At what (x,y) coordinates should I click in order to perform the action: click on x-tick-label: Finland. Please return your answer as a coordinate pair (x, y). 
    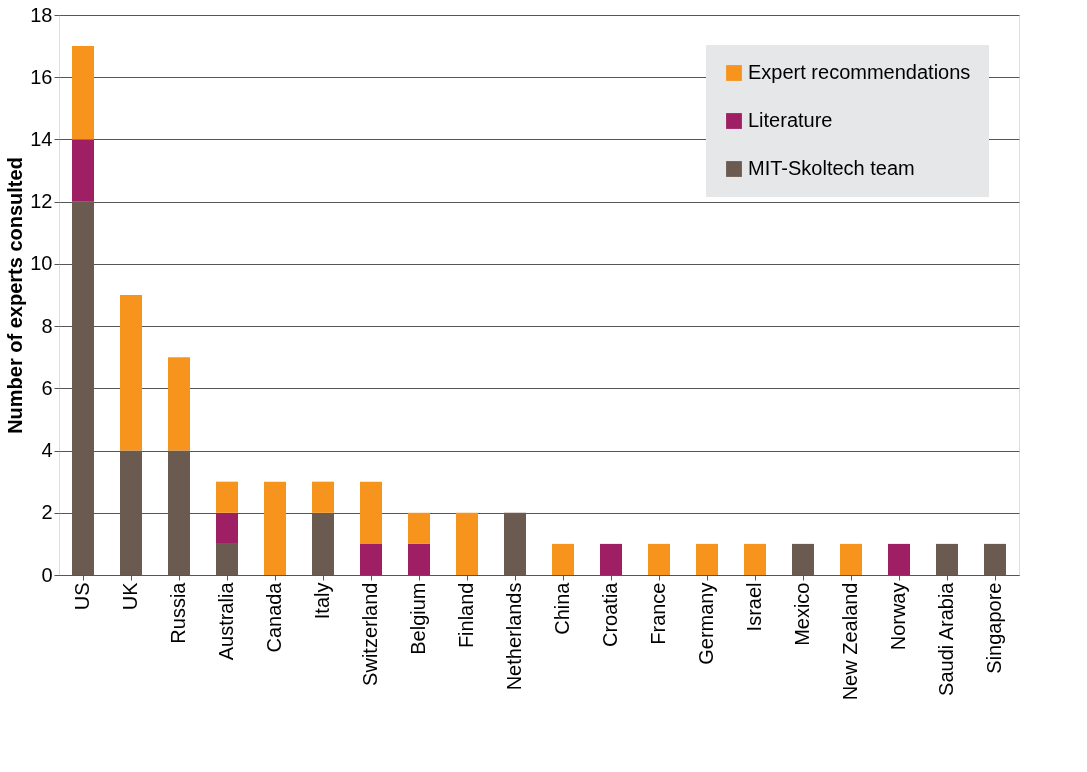
    Looking at the image, I should click on (466, 615).